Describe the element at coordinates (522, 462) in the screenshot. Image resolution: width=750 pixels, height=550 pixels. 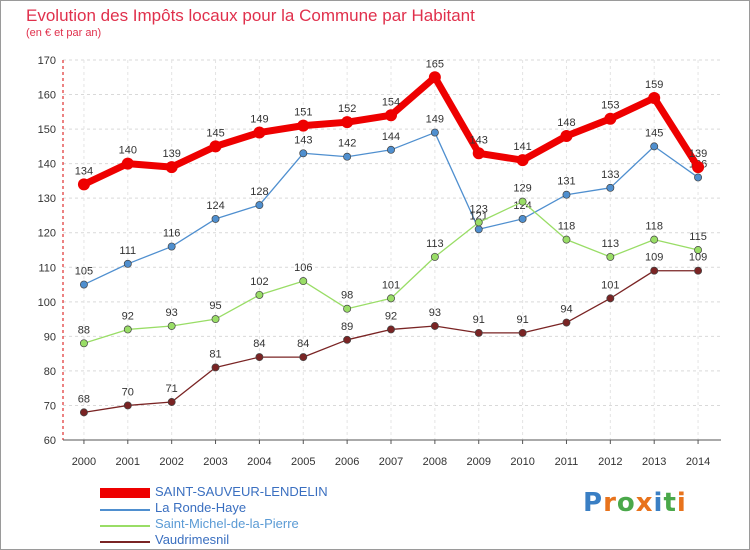
I see `x-tick-label: 2010` at that location.